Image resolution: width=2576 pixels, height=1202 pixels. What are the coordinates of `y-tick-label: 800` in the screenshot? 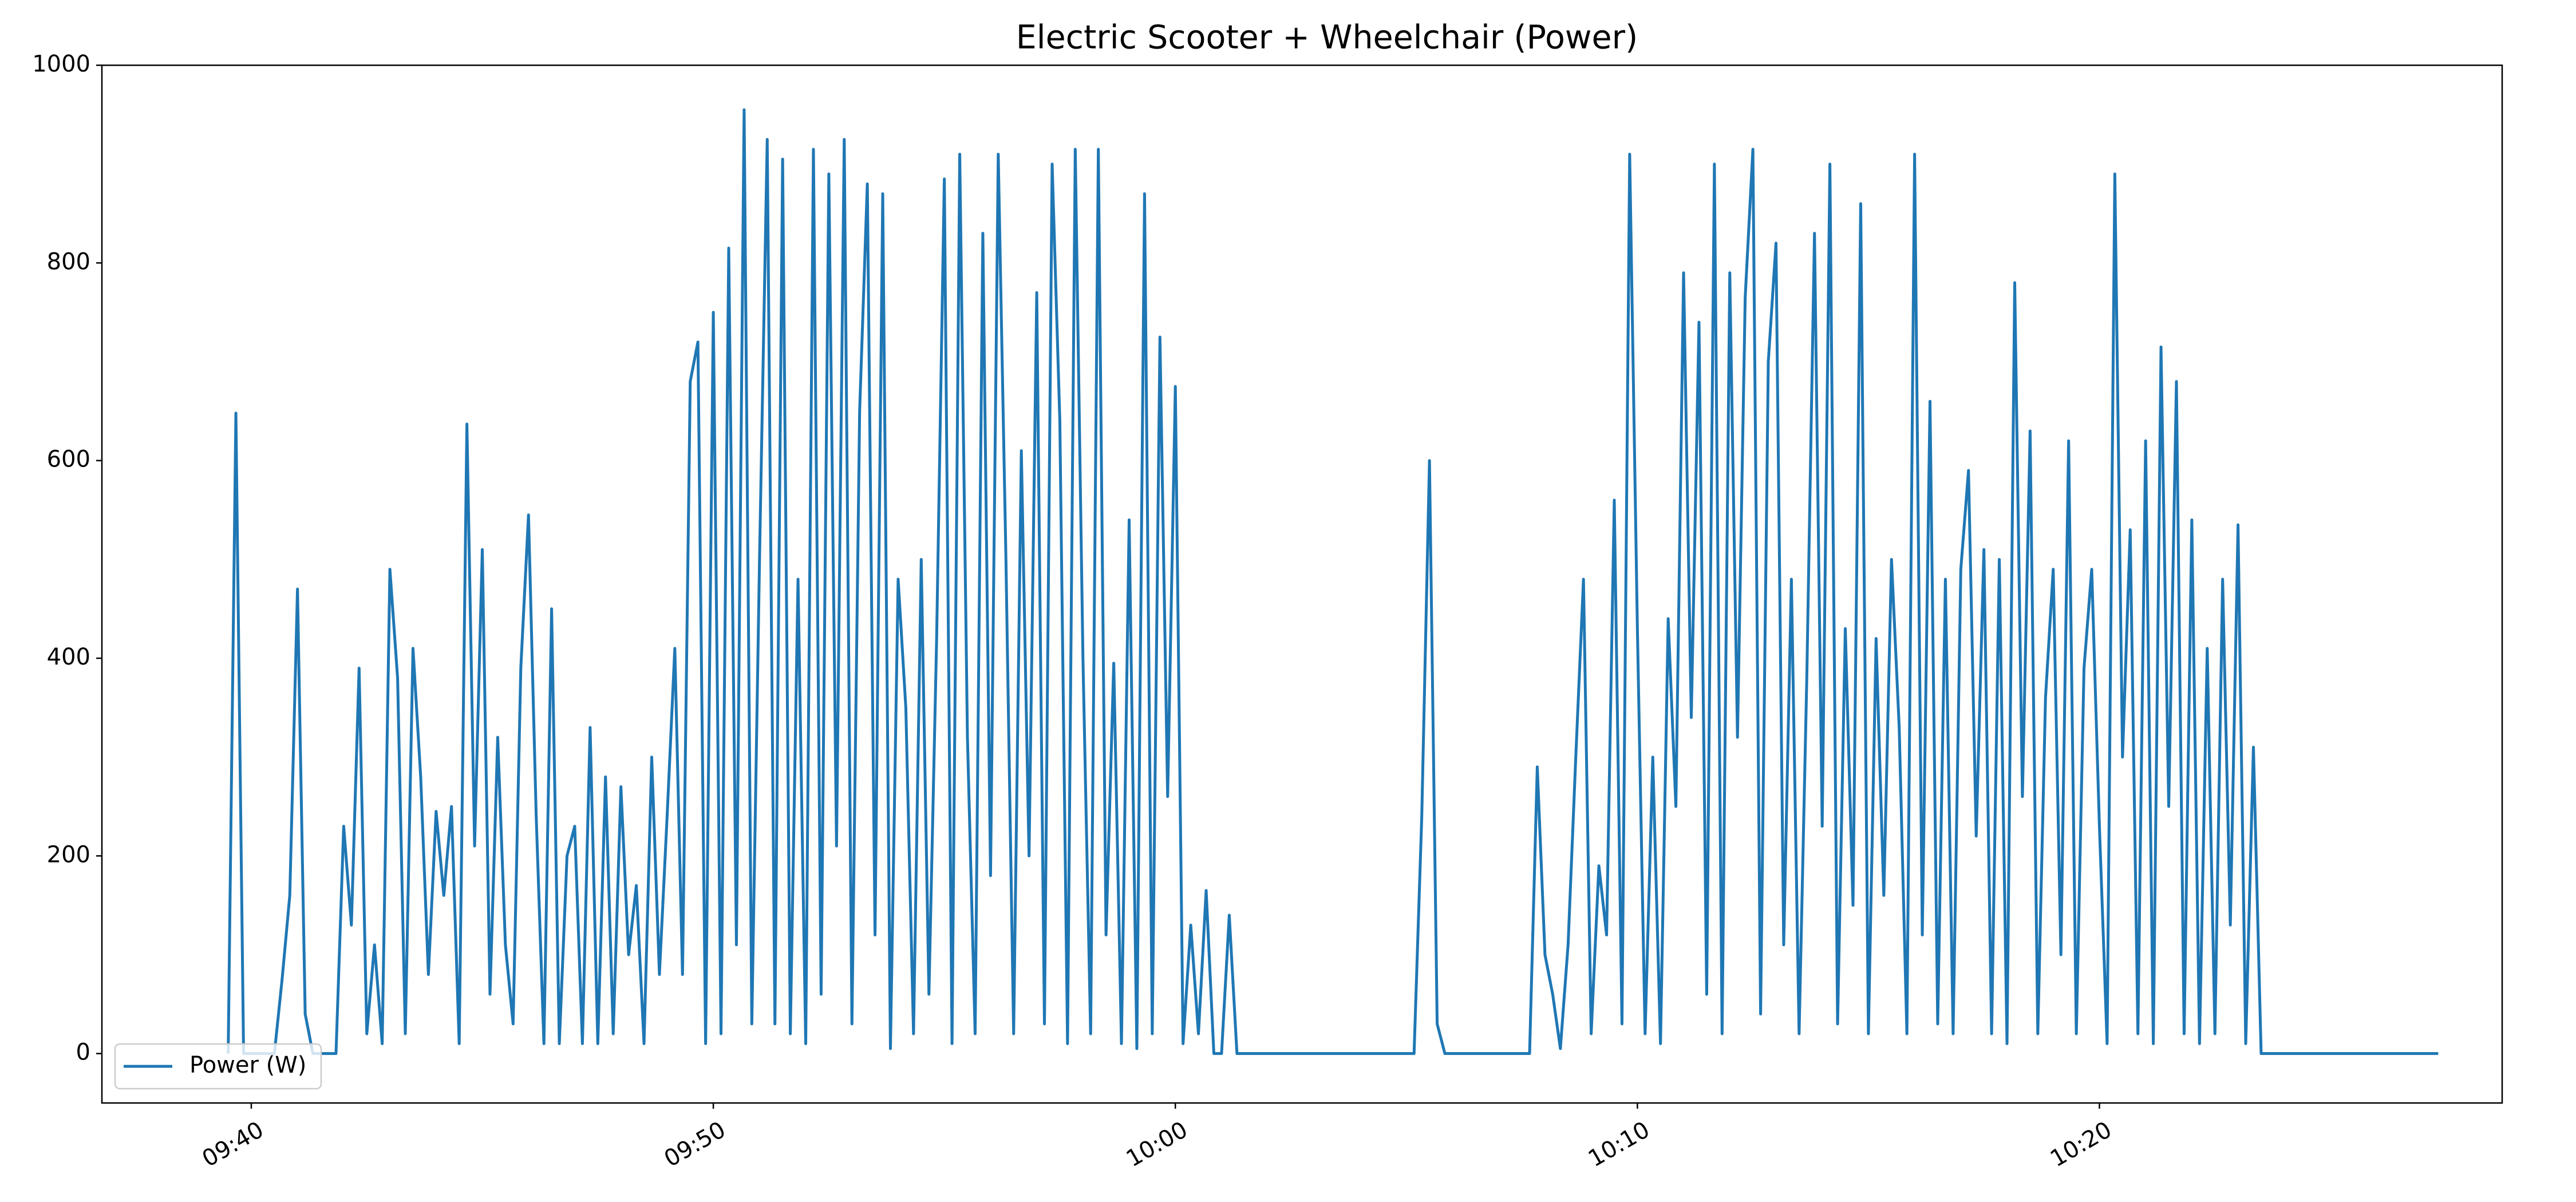 It's located at (68, 262).